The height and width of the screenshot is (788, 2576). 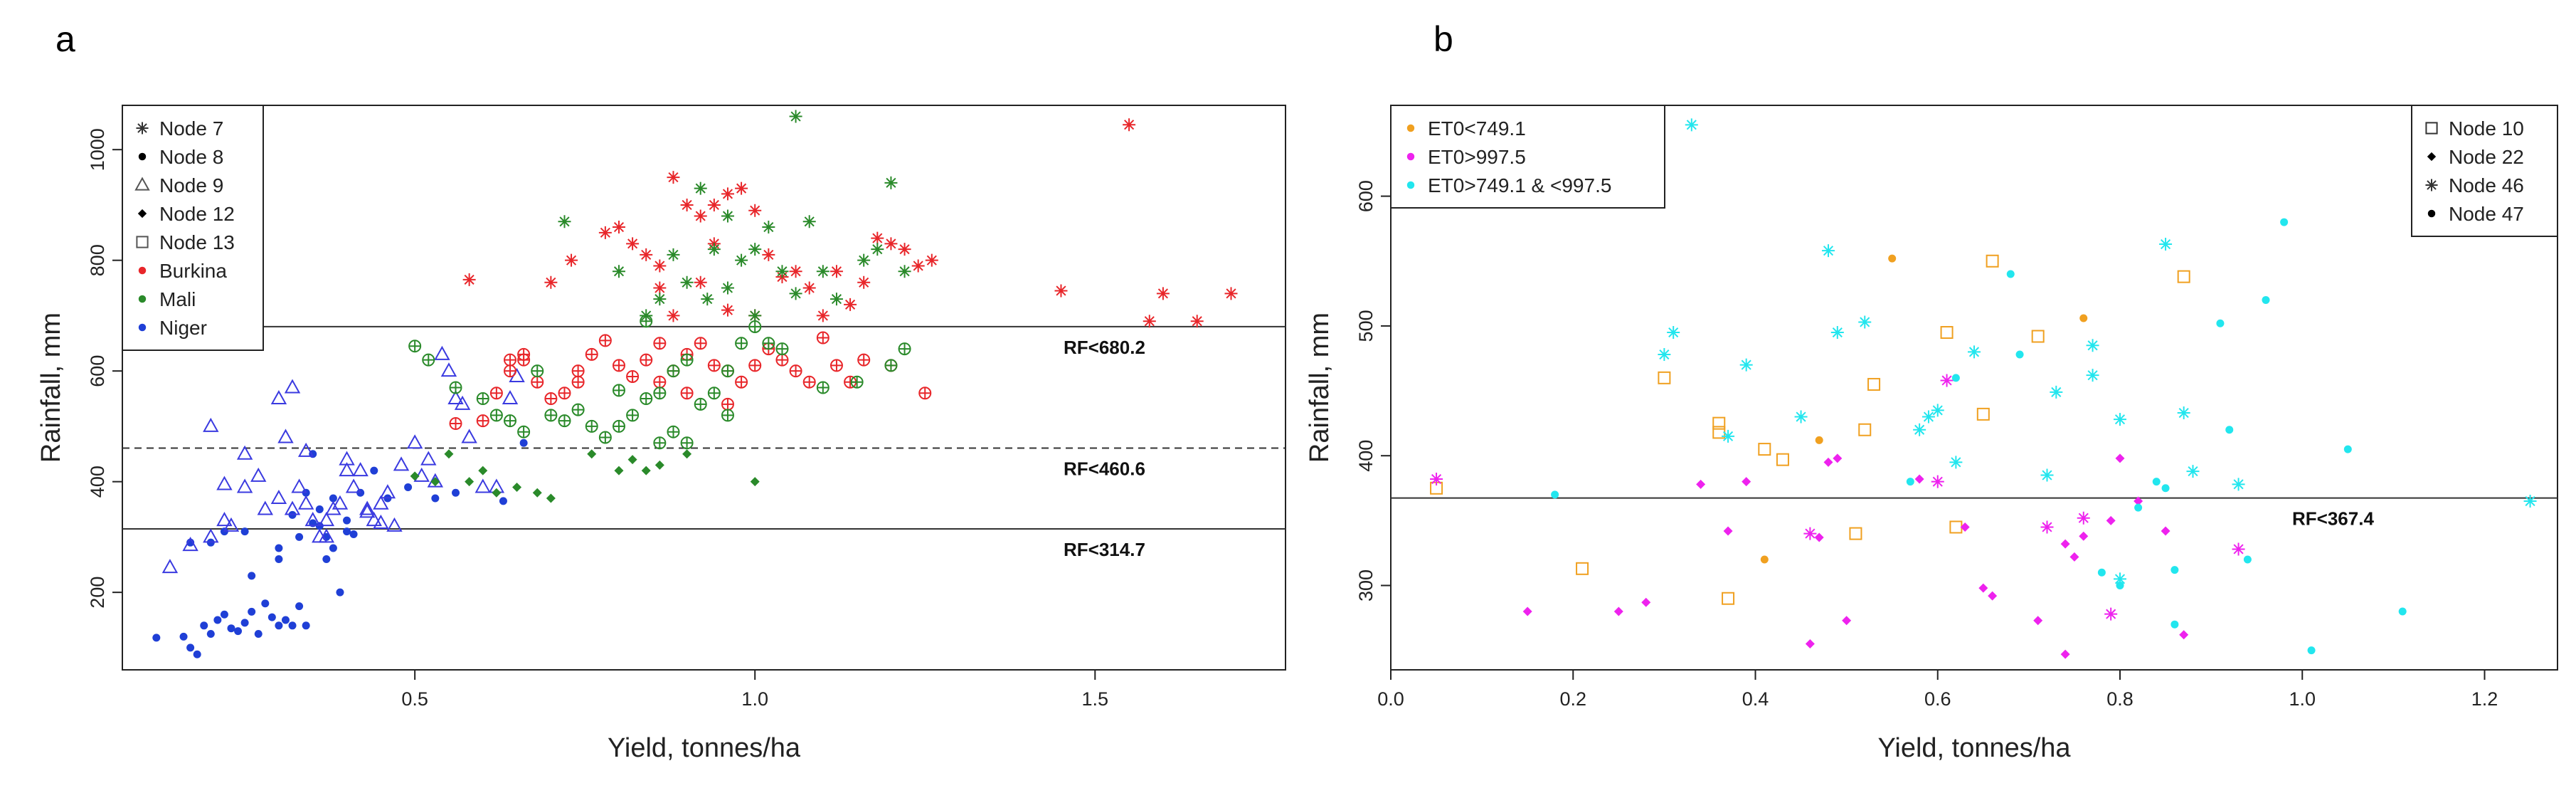 What do you see at coordinates (191, 157) in the screenshot?
I see `legend-entry: Node 8` at bounding box center [191, 157].